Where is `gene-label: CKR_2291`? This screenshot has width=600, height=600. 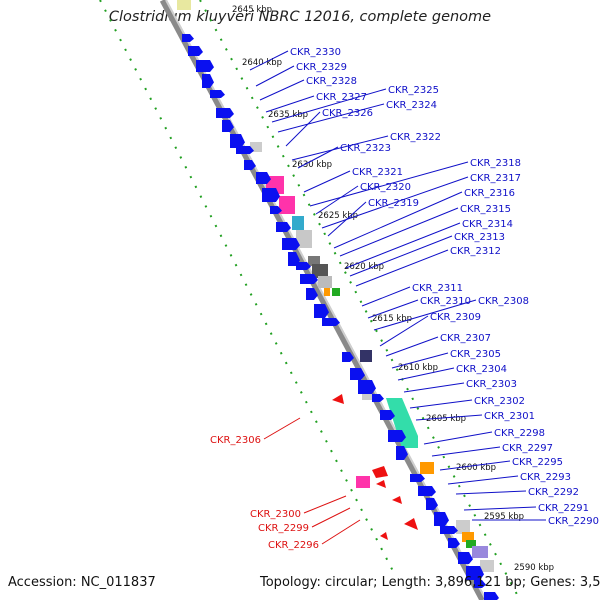 gene-label: CKR_2291 is located at coordinates (563, 508).